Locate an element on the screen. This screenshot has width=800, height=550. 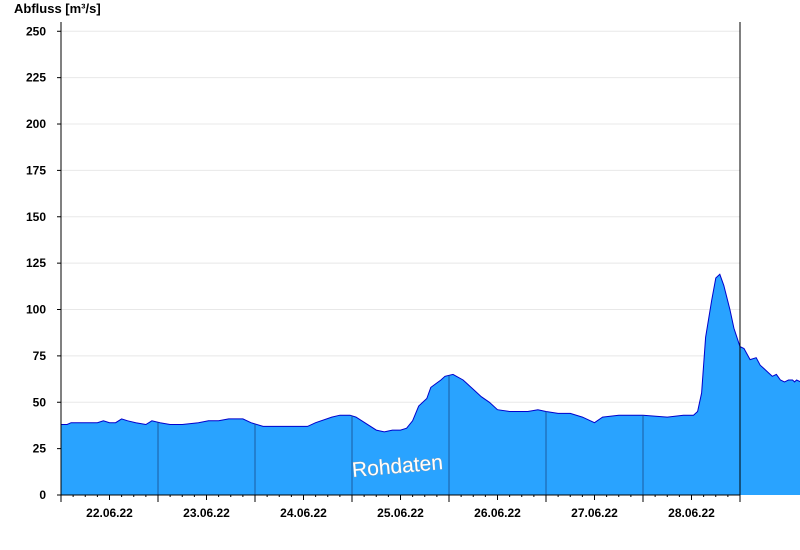
x-tick-label: 27.06.22 is located at coordinates (594, 513).